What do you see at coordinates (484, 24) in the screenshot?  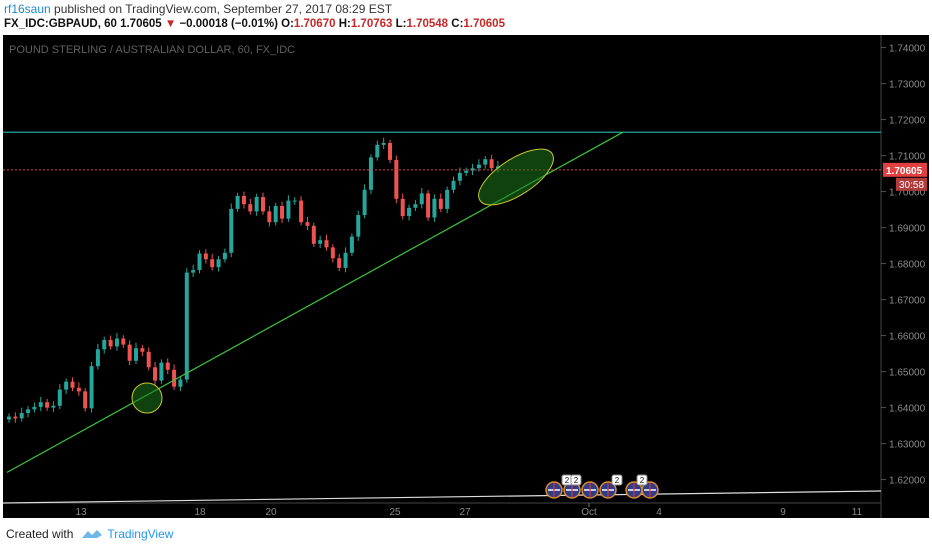 I see `close-value: 1.70605` at bounding box center [484, 24].